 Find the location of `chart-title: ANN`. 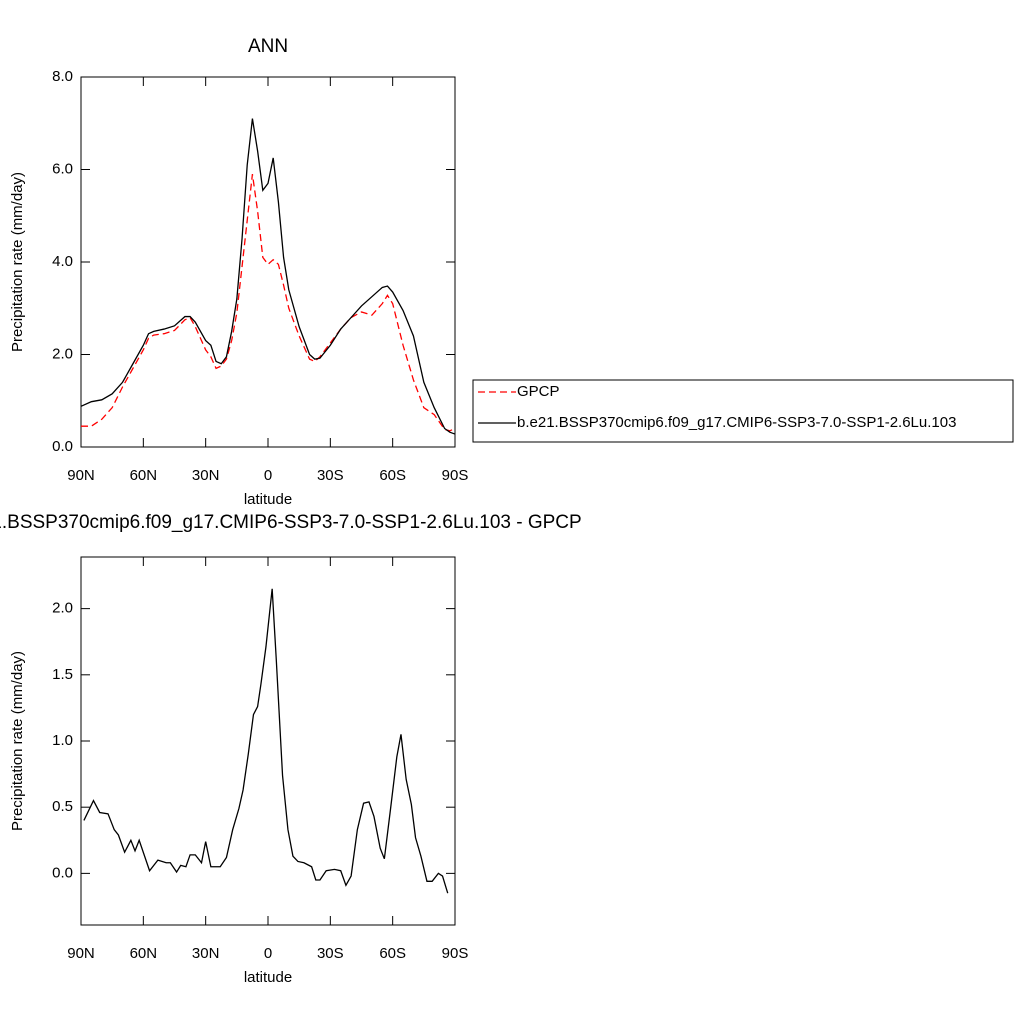

chart-title: ANN is located at coordinates (268, 46).